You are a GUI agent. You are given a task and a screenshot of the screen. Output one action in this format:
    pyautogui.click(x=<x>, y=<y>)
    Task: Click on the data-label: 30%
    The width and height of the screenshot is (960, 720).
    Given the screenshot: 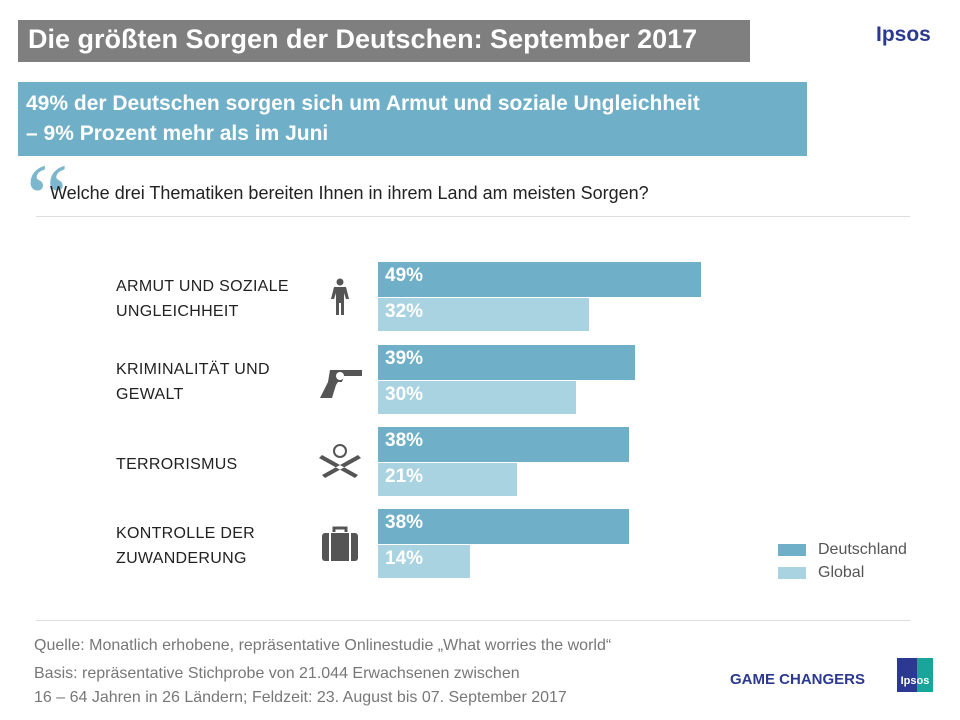 What is the action you would take?
    pyautogui.click(x=404, y=394)
    